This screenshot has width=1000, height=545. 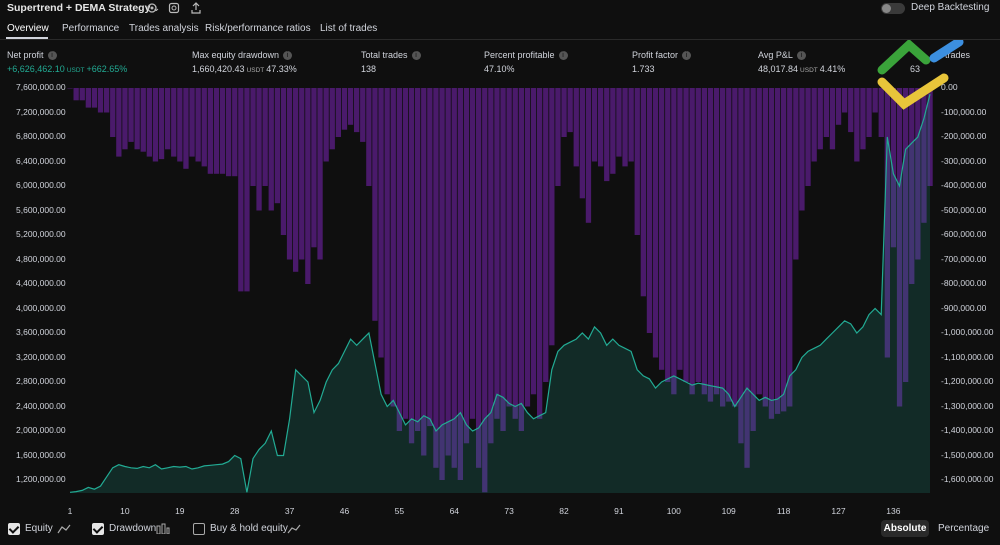 I want to click on tab-risk-performance-ratios: Risk/performance ratios, so click(x=258, y=28).